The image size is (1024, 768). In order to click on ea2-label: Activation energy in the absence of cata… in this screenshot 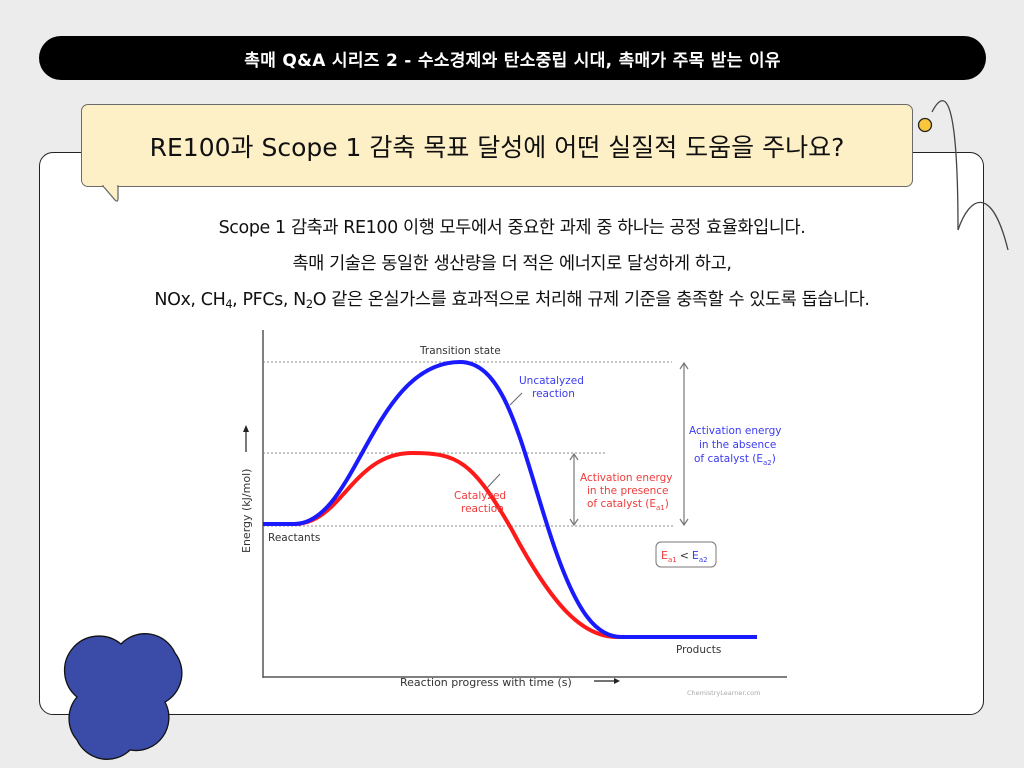, I will do `click(735, 446)`.